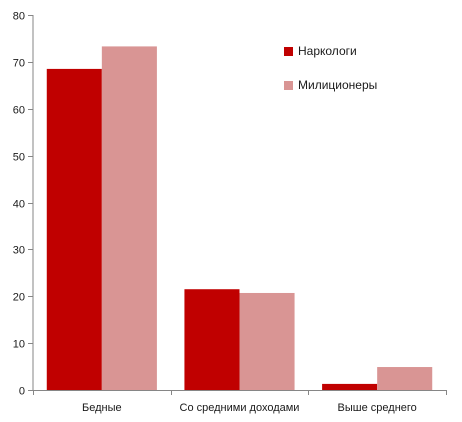 The height and width of the screenshot is (422, 462). I want to click on y-tick-label: 60, so click(19, 111).